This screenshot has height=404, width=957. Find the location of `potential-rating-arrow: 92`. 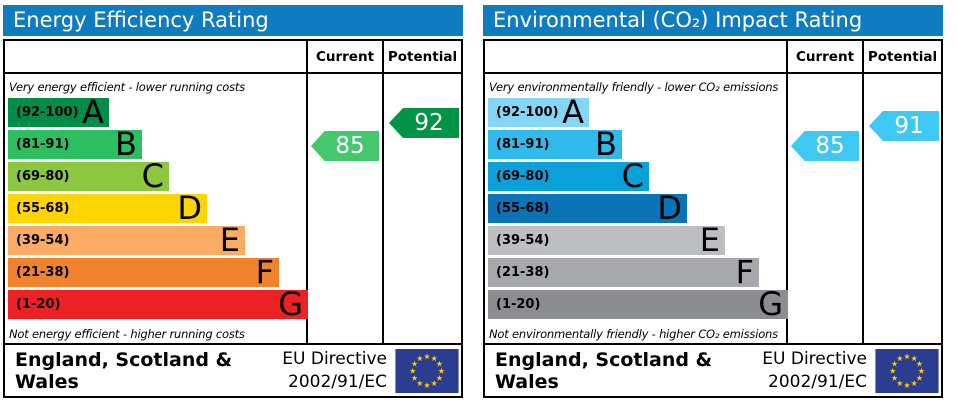

potential-rating-arrow: 92 is located at coordinates (424, 123).